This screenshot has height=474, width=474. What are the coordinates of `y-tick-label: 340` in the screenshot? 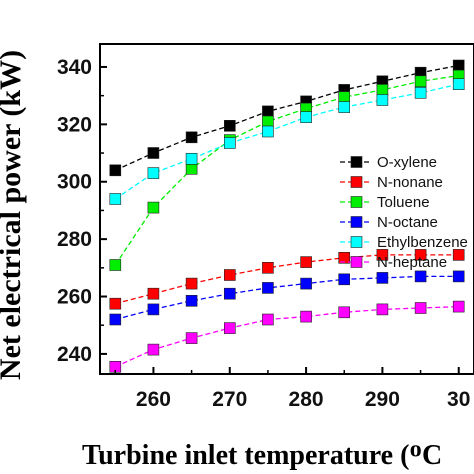 It's located at (74, 67).